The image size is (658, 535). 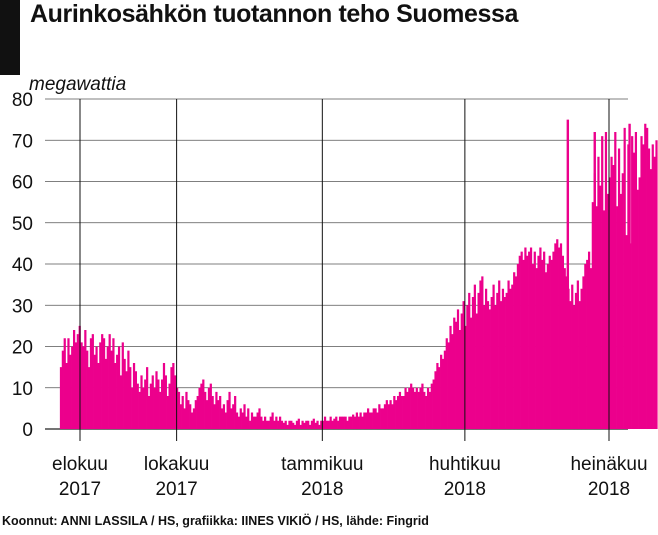 I want to click on x-tick-label-month-2: tammikuu, so click(x=322, y=464).